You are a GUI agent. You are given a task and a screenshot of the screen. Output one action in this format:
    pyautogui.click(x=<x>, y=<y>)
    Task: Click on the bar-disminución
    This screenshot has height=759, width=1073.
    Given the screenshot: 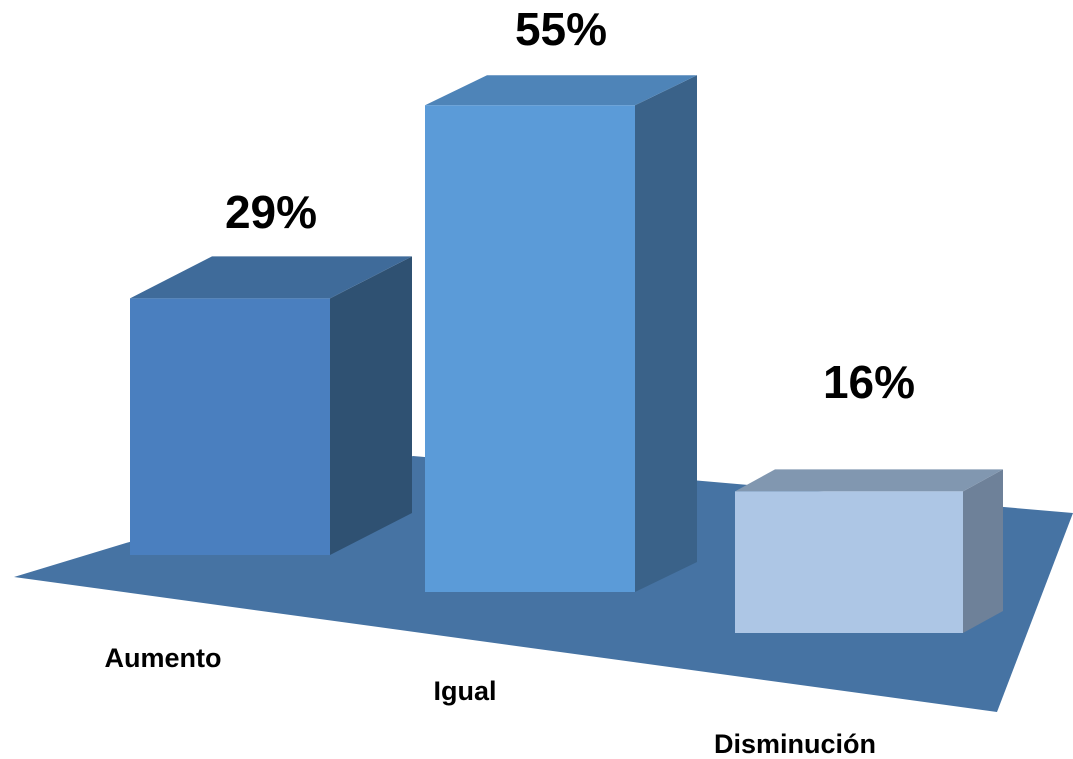 What is the action you would take?
    pyautogui.click(x=869, y=551)
    